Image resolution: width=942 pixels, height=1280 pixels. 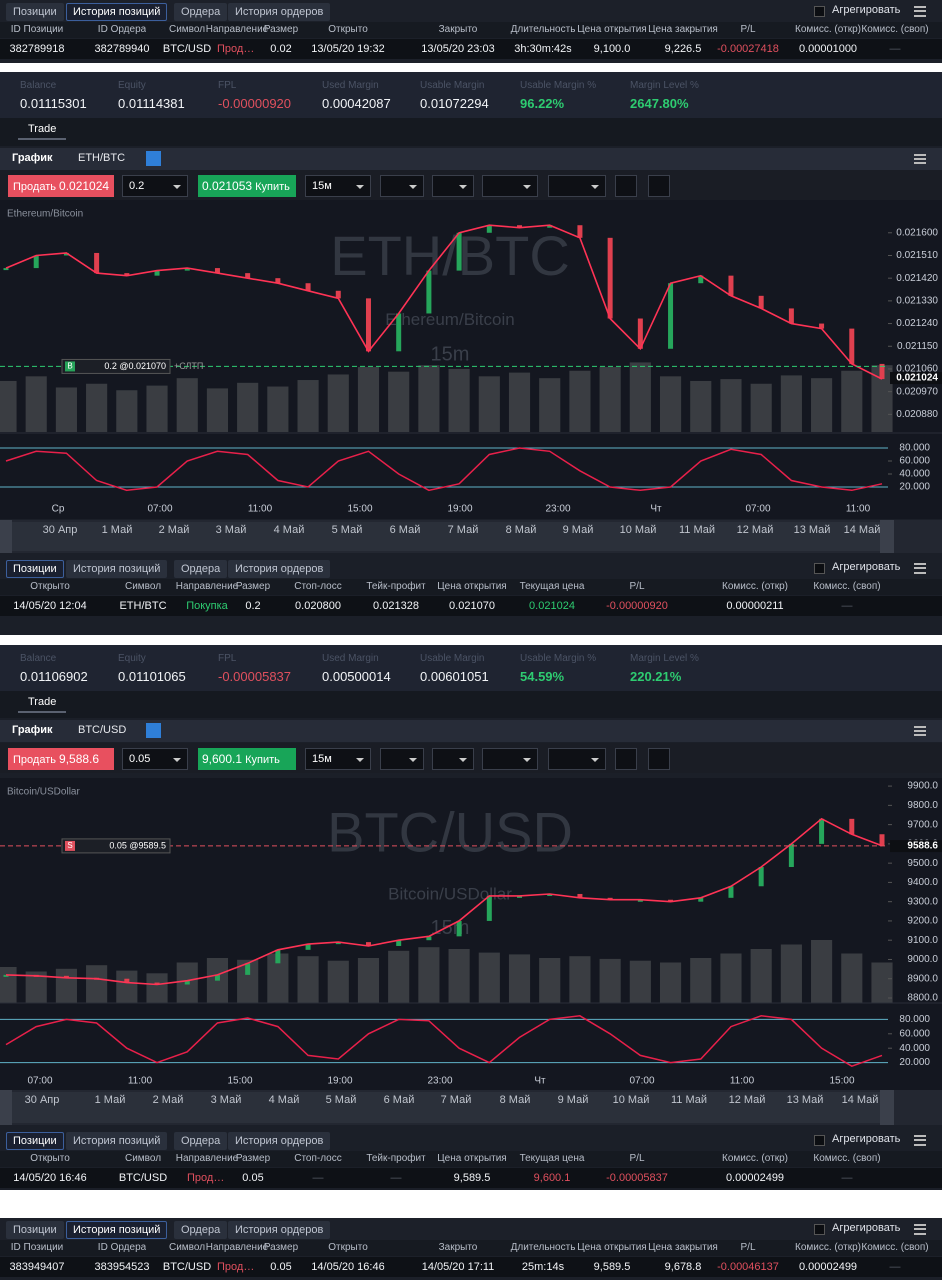 What do you see at coordinates (862, 530) in the screenshot?
I see `date-label: 14 Май` at bounding box center [862, 530].